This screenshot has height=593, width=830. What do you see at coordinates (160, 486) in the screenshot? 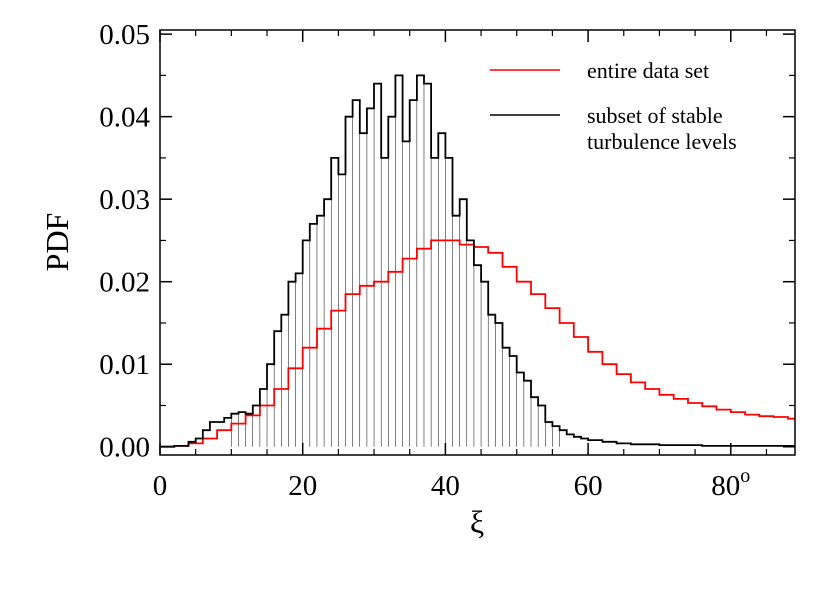
I see `x-tick-label: 0` at bounding box center [160, 486].